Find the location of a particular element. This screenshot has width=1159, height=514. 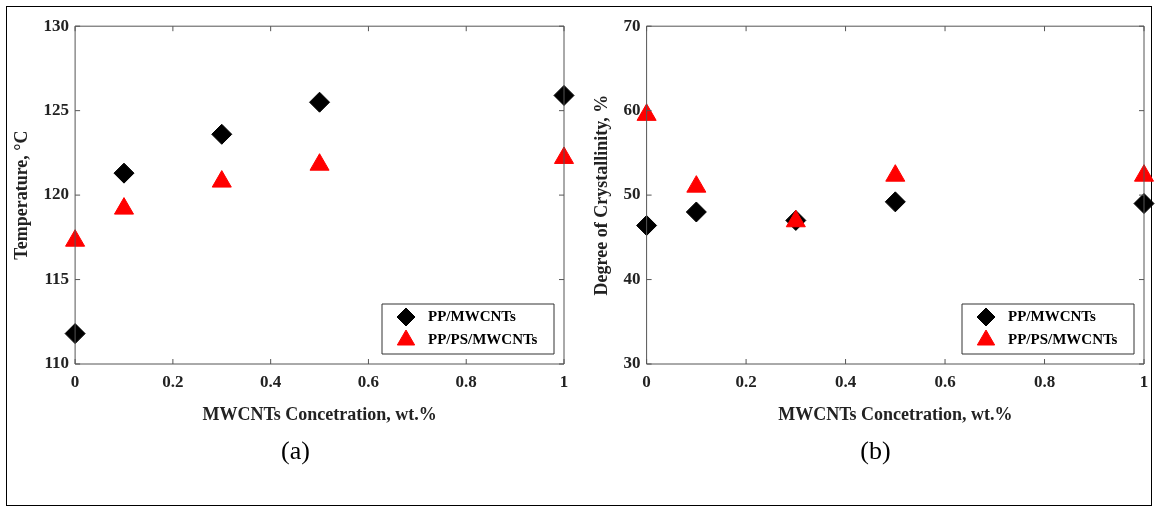

y-tick-label: 125 is located at coordinates (56, 110).